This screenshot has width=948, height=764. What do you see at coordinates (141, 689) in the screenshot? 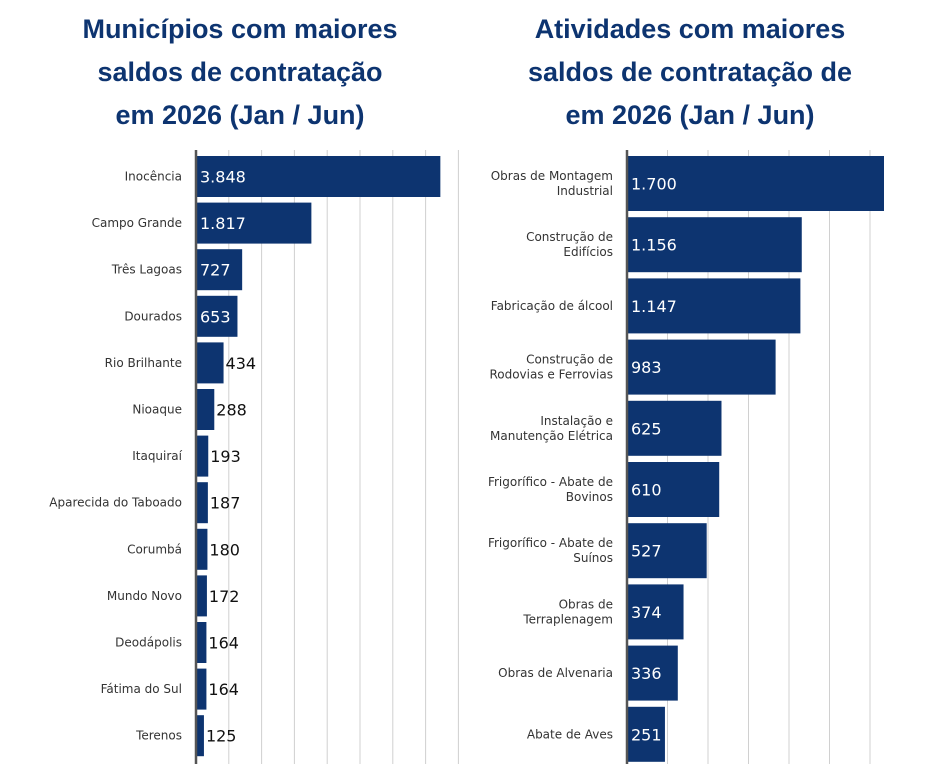
I see `municipios-category-label: Fátima do Sul` at bounding box center [141, 689].